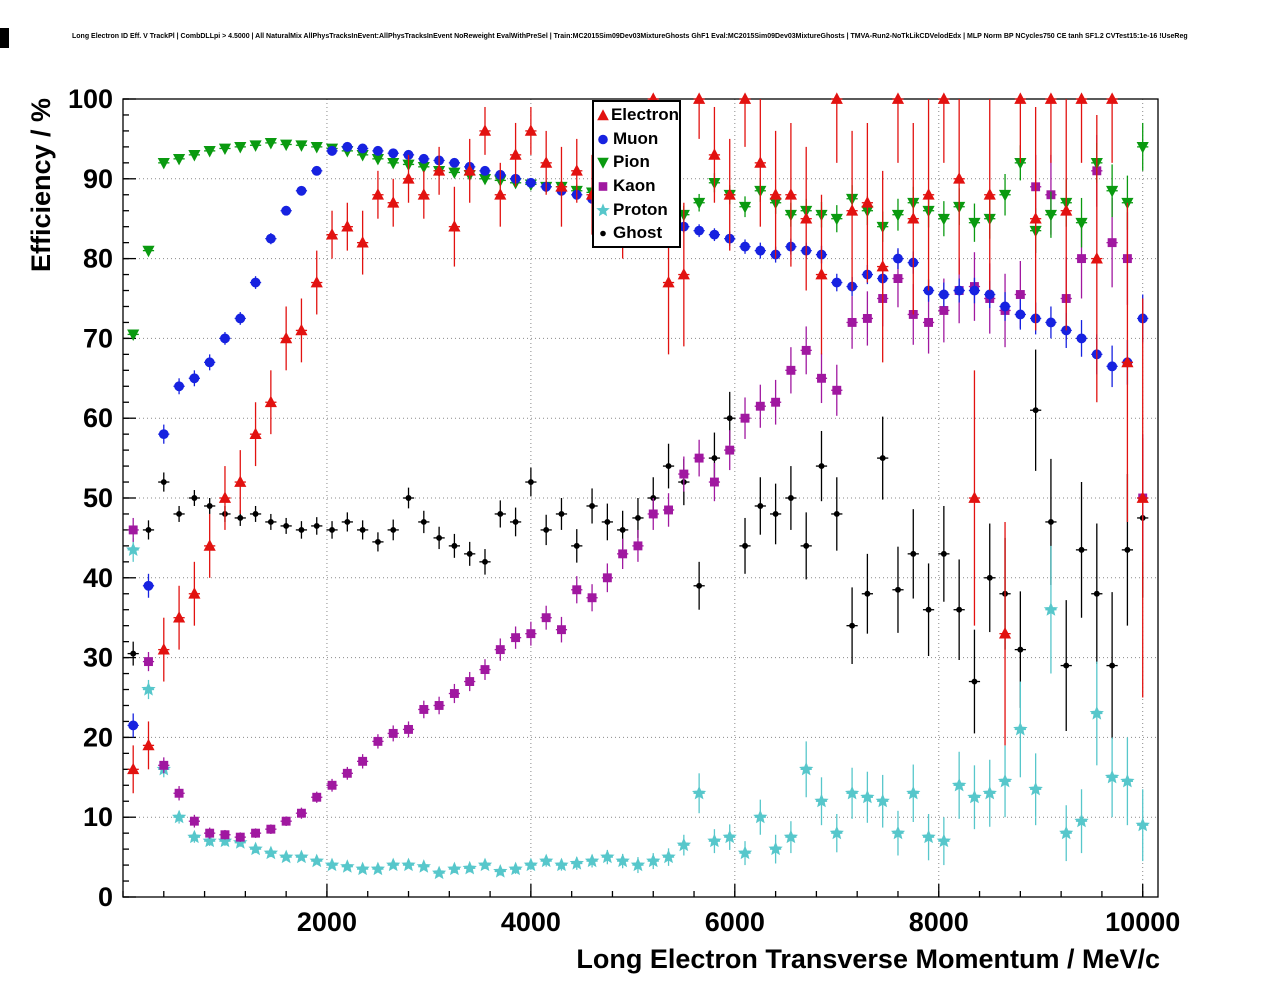 The image size is (1276, 996). I want to click on legend-item-ghost: Ghost, so click(637, 233).